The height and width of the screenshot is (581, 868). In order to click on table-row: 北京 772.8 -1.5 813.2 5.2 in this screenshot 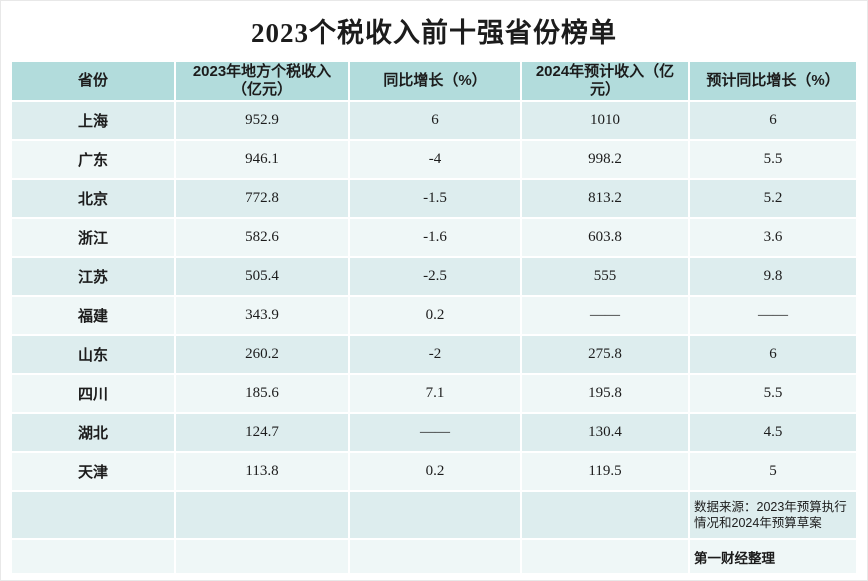, I will do `click(434, 198)`.